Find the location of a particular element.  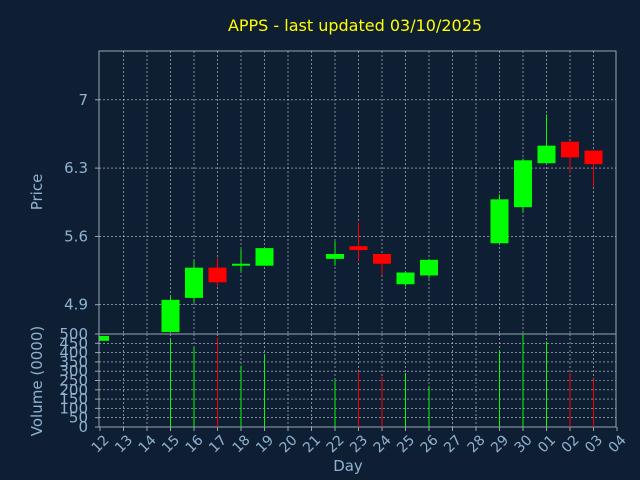

x-tick-label: 25 is located at coordinates (406, 444).